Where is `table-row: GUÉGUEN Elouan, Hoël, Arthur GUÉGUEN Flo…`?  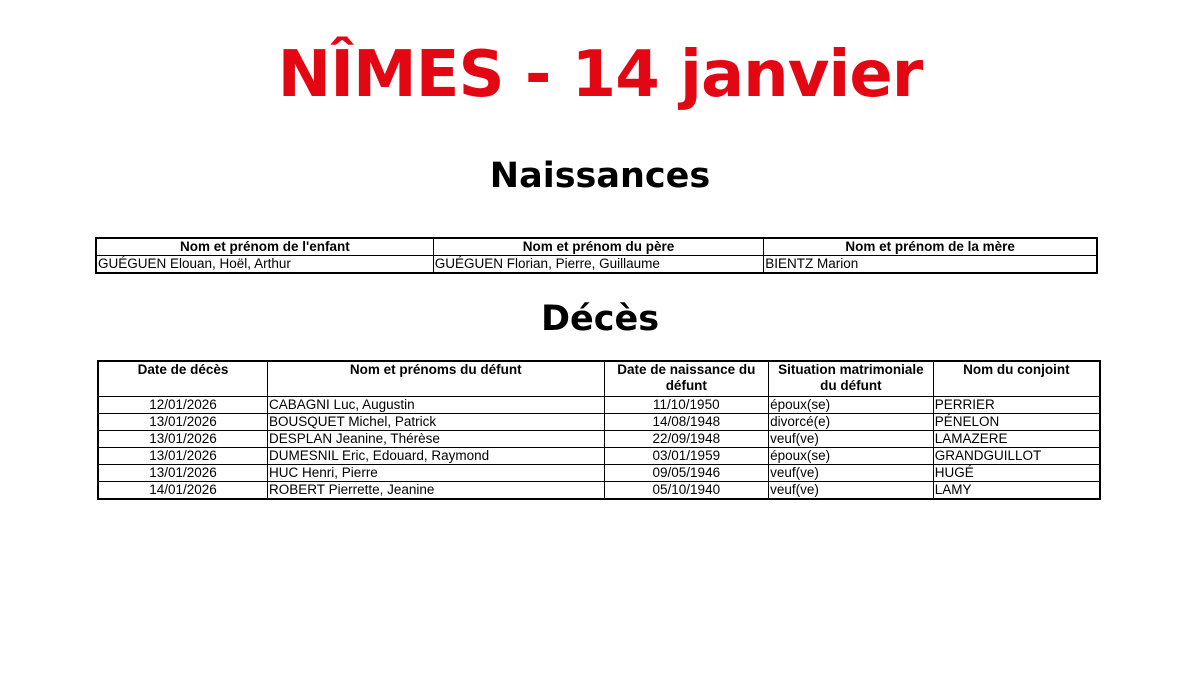 table-row: GUÉGUEN Elouan, Hoël, Arthur GUÉGUEN Flo… is located at coordinates (596, 264).